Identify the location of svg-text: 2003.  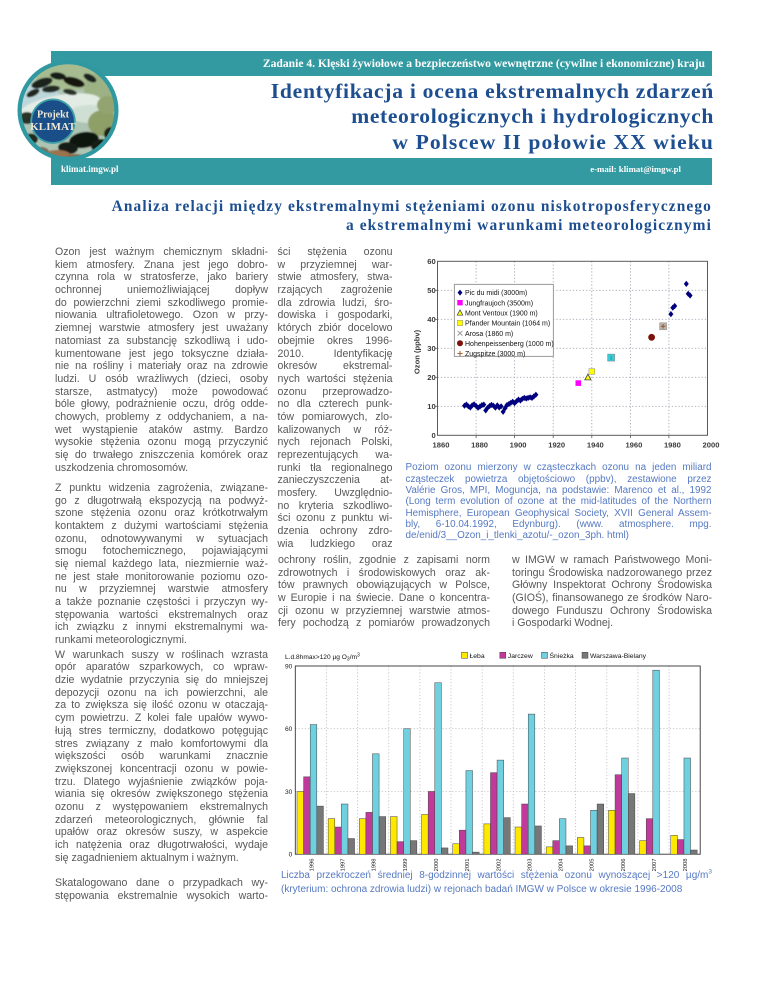
(530, 865).